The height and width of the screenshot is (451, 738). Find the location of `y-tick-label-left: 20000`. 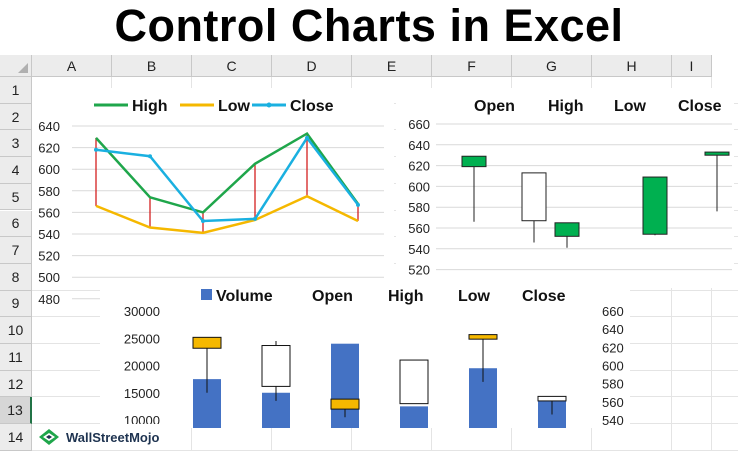

y-tick-label-left: 20000 is located at coordinates (142, 366).